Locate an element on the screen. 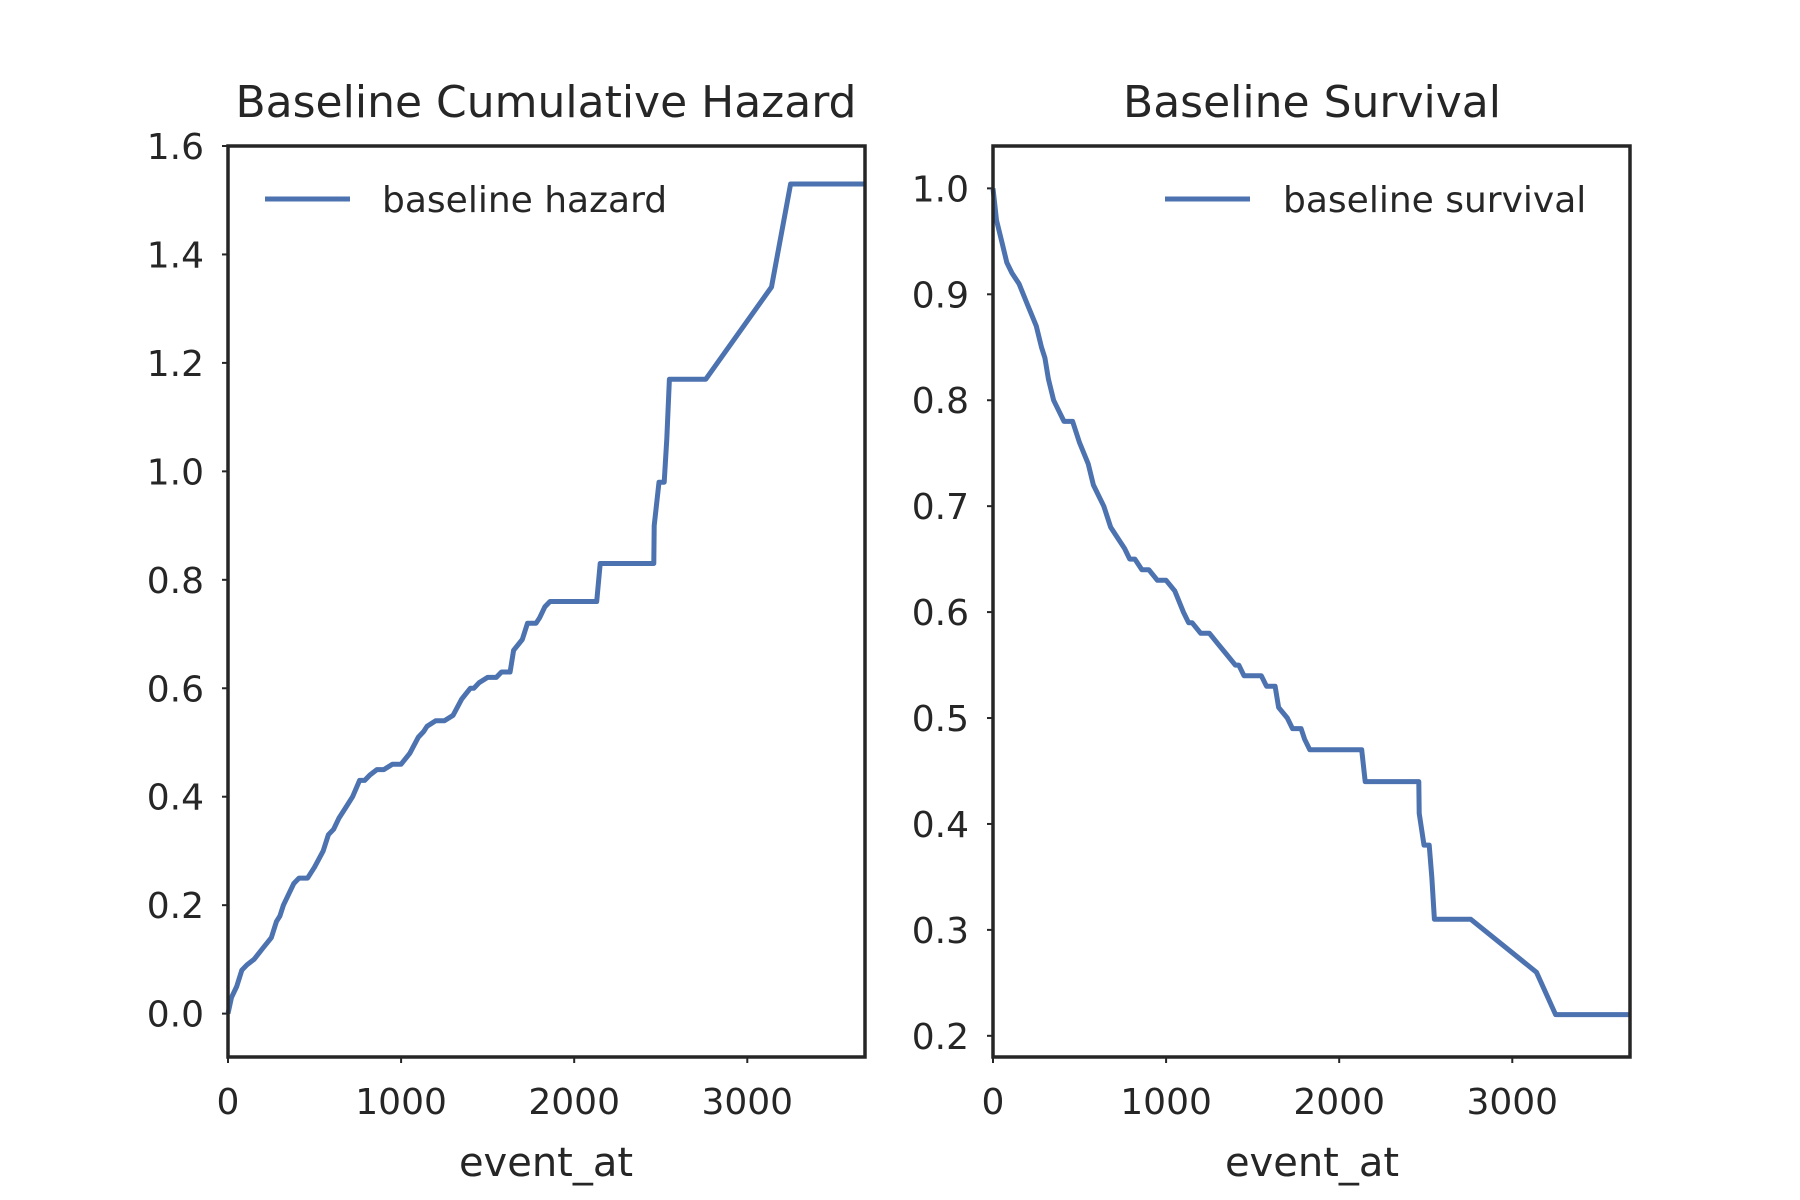 This screenshot has width=1800, height=1200. survival-y-tick-label: 0.7 is located at coordinates (940, 507).